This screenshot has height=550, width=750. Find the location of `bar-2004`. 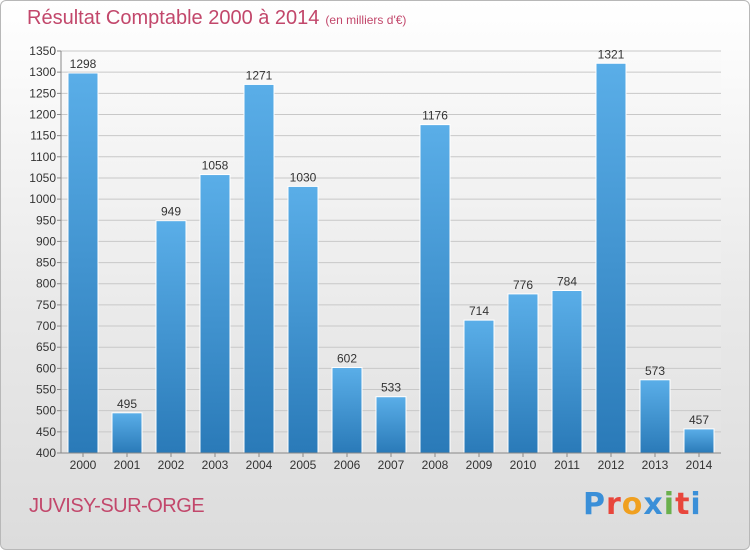

bar-2004 is located at coordinates (259, 268).